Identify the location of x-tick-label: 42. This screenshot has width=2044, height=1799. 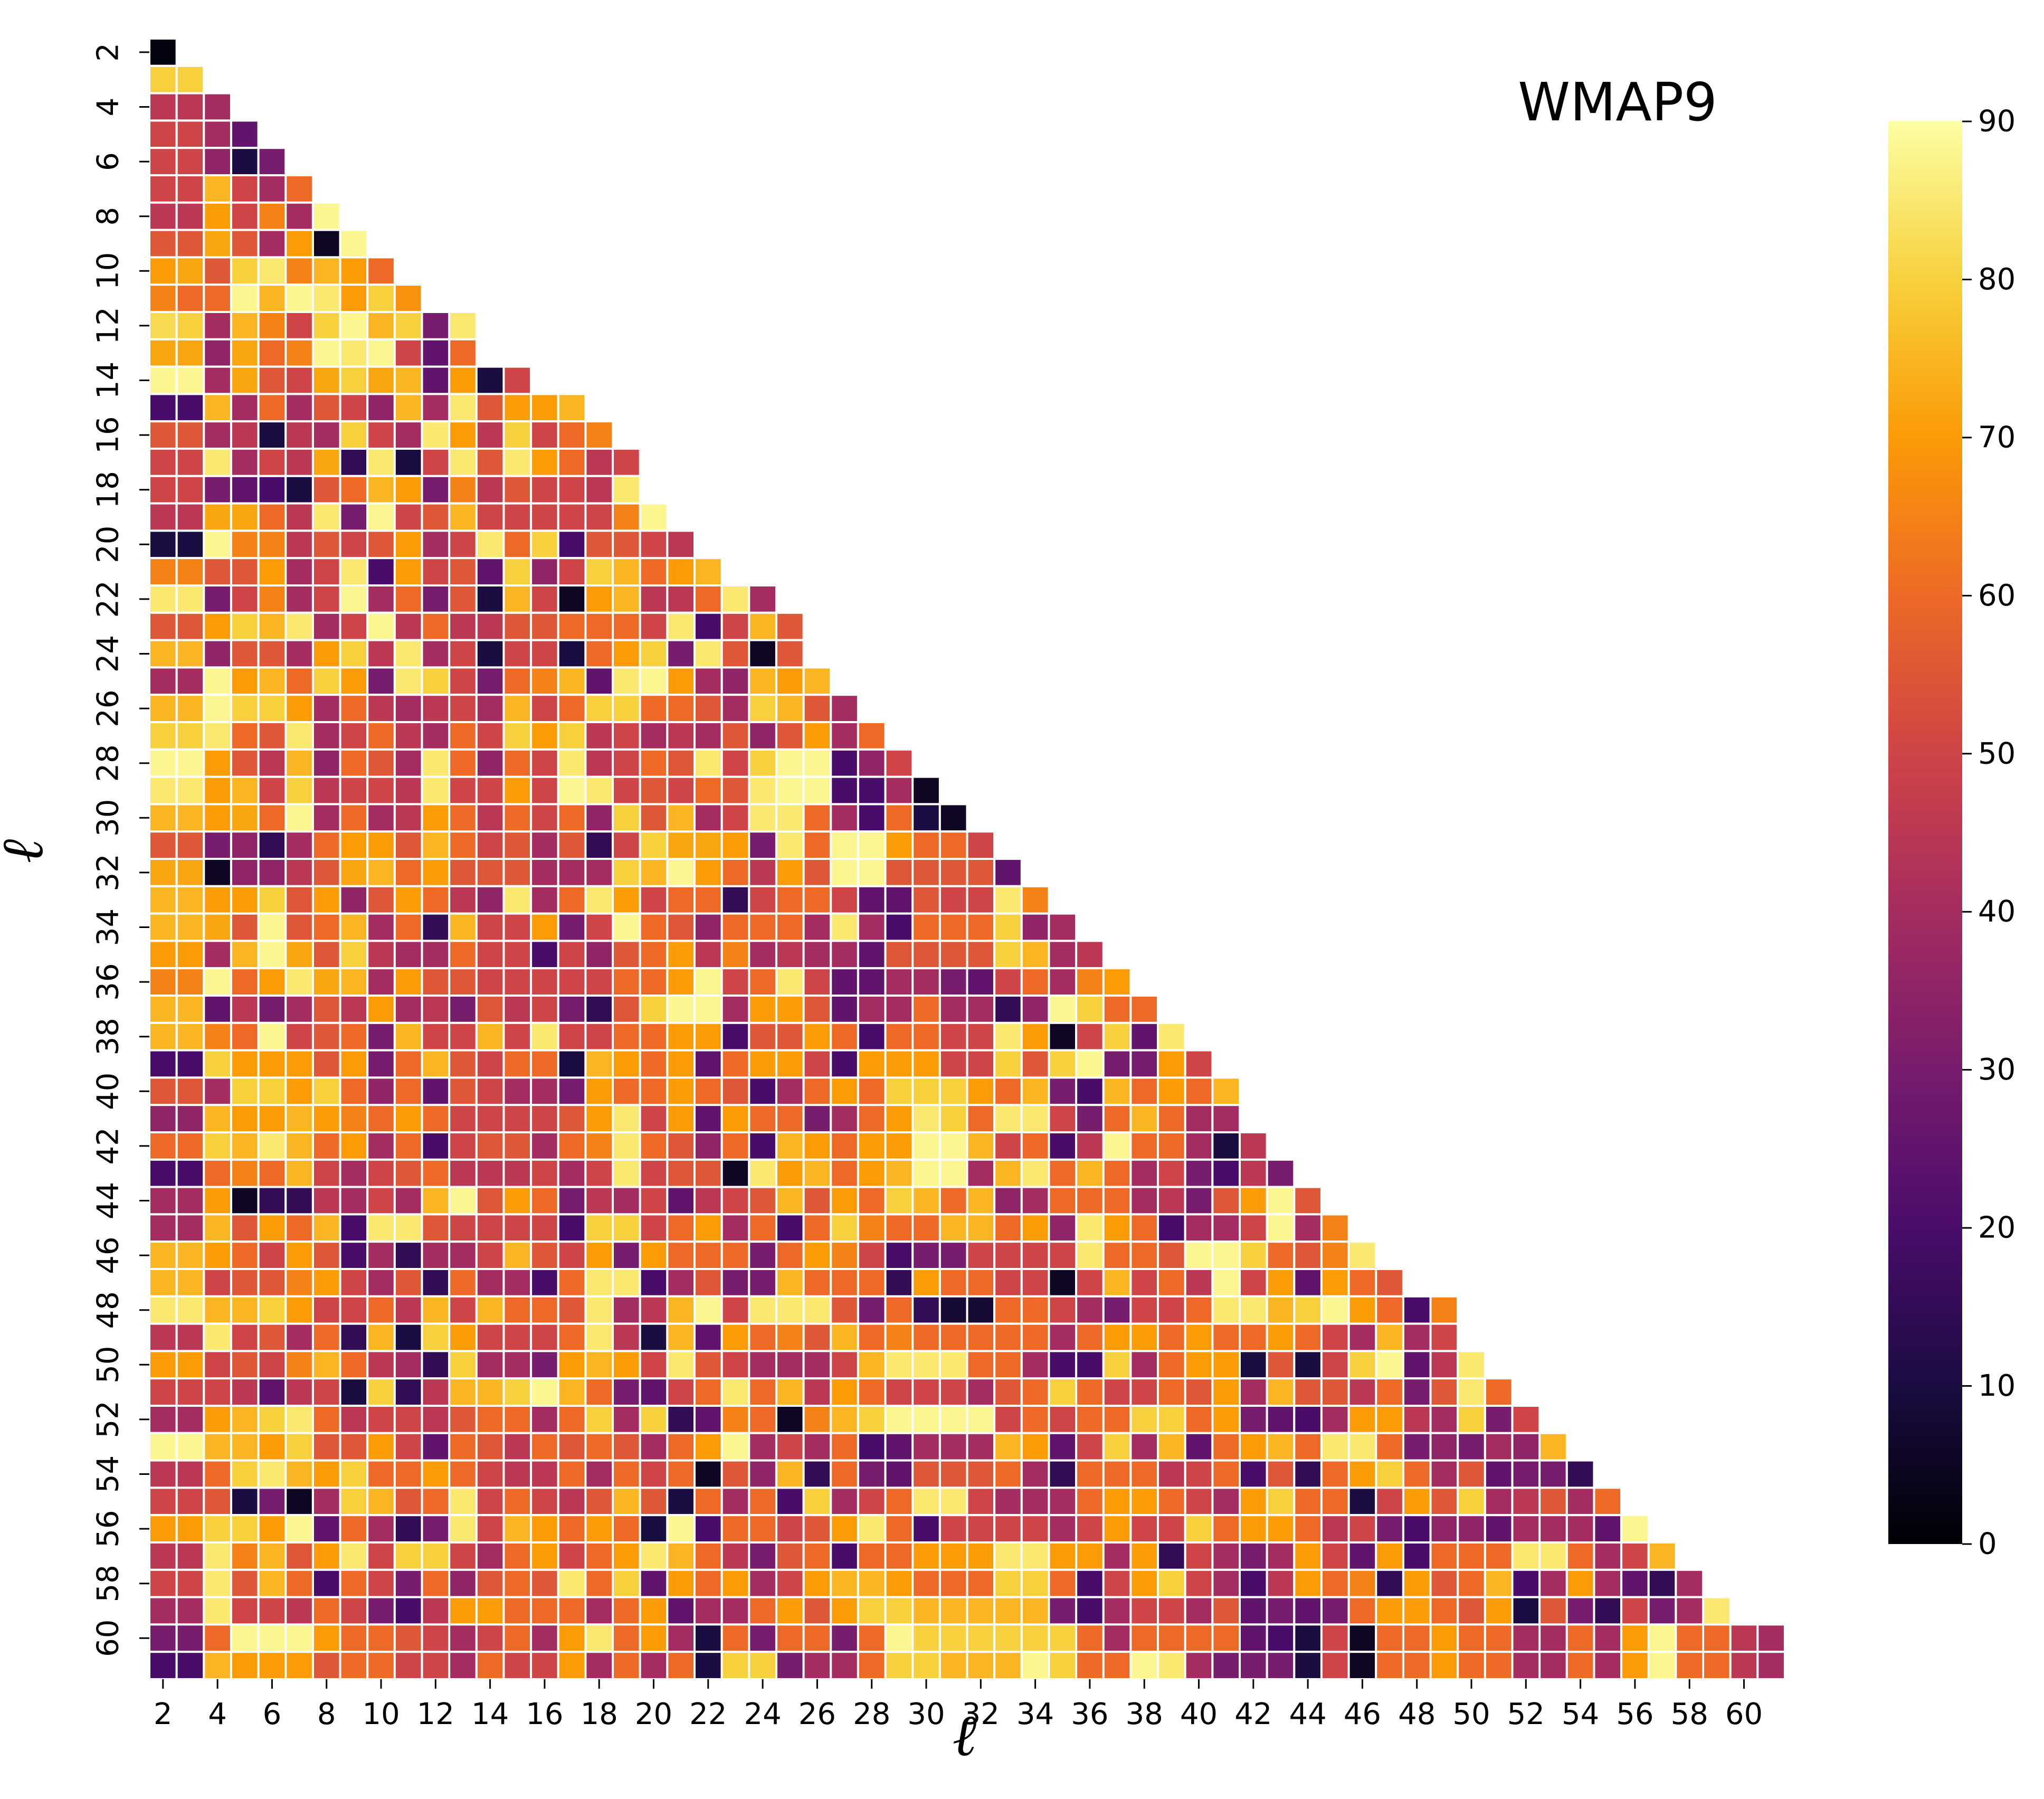
(1253, 1714).